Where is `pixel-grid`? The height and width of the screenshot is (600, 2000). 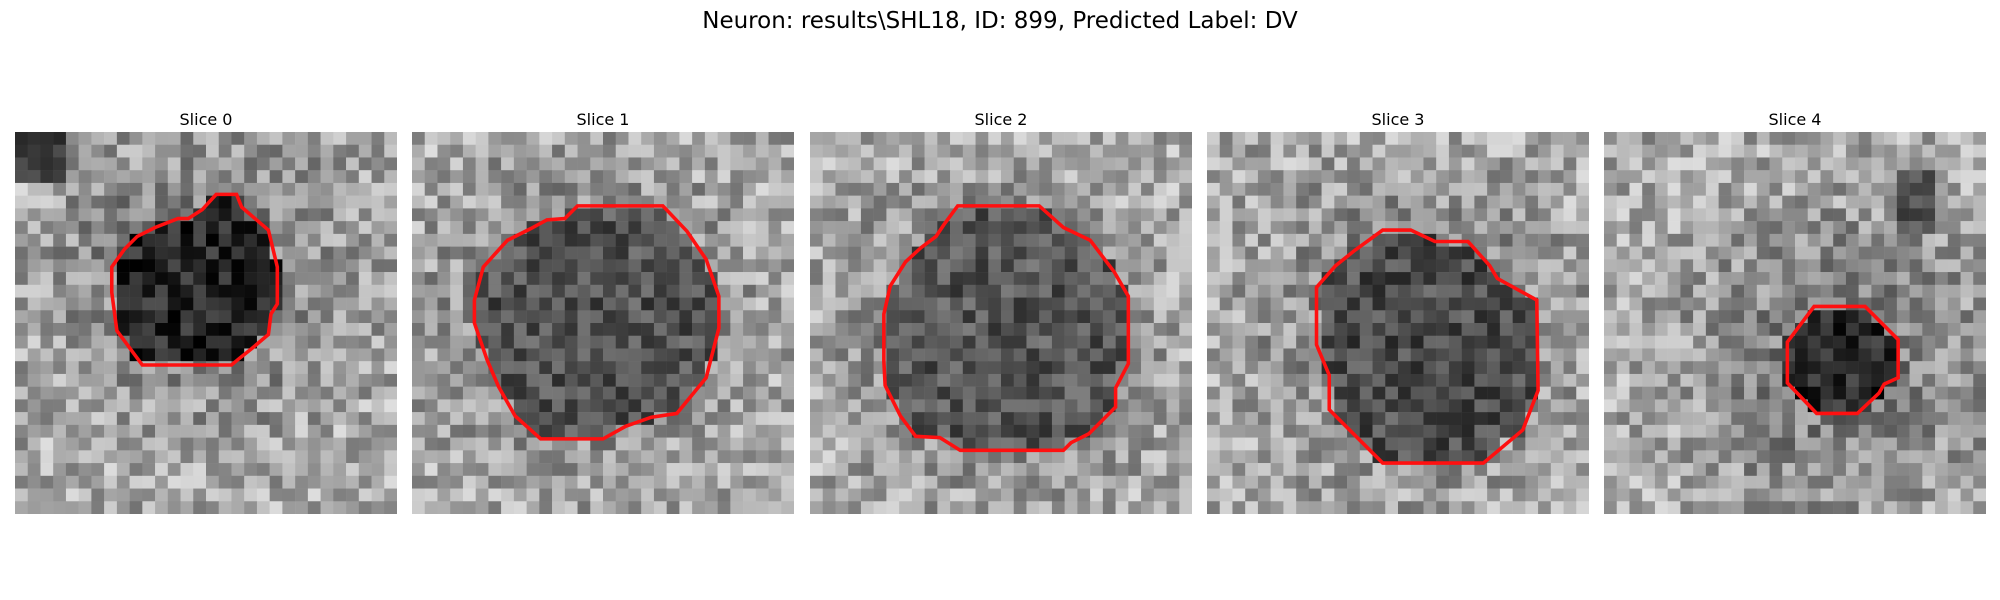 pixel-grid is located at coordinates (1398, 323).